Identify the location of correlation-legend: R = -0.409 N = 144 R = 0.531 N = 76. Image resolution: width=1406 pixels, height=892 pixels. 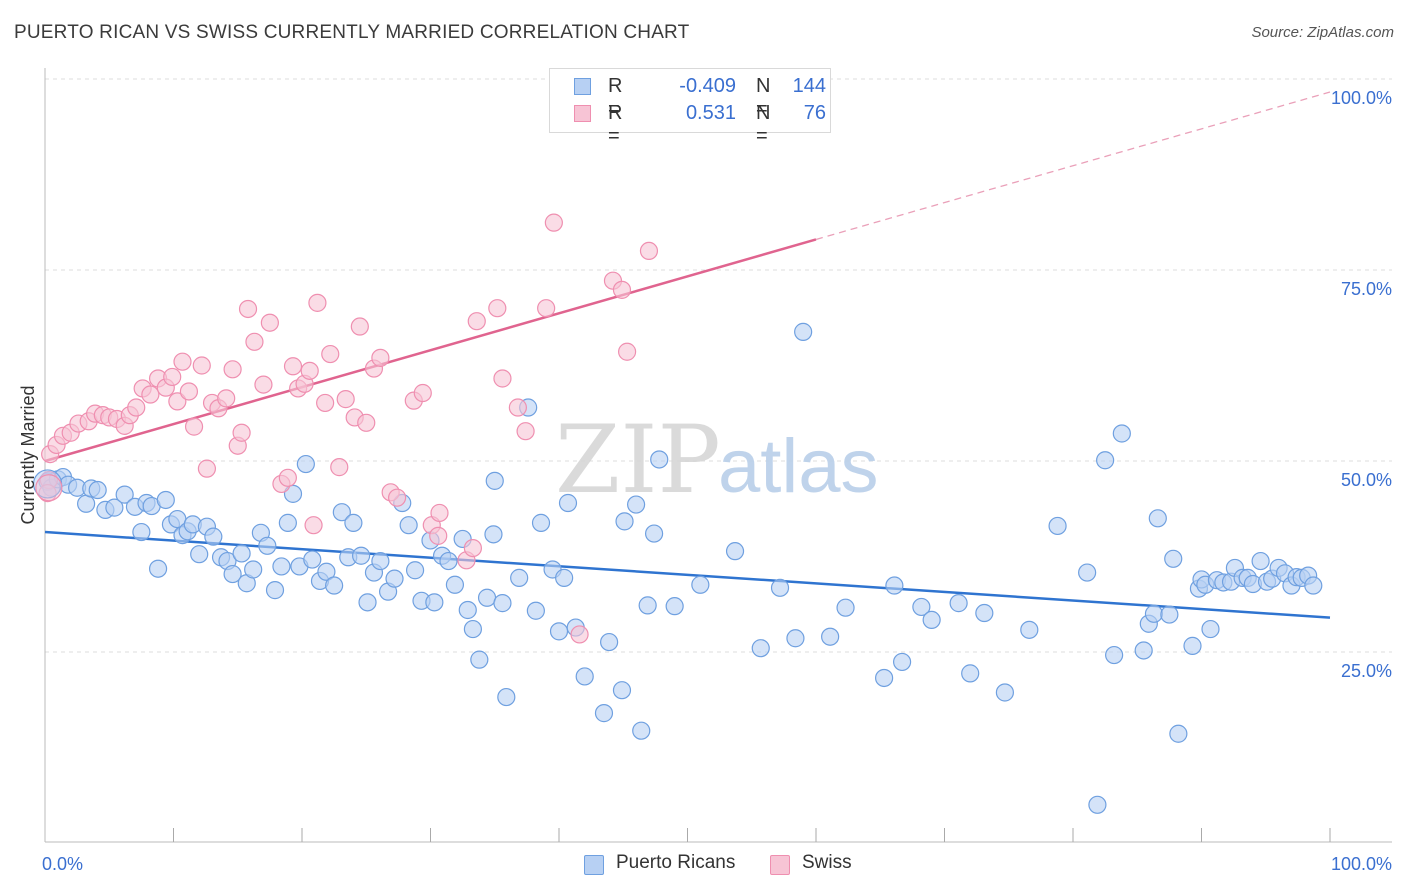
(690, 107).